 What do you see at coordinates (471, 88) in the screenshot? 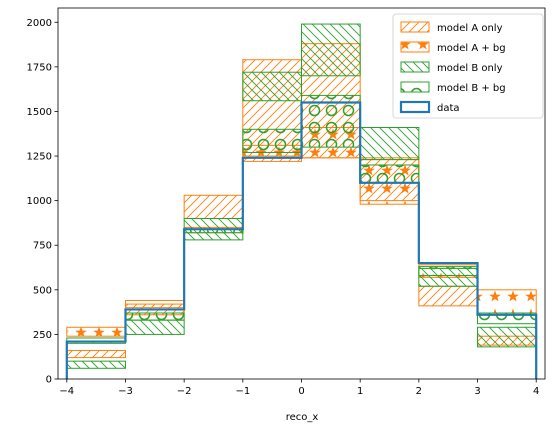
I see `legend-label-model-b-bg: model B + bg` at bounding box center [471, 88].